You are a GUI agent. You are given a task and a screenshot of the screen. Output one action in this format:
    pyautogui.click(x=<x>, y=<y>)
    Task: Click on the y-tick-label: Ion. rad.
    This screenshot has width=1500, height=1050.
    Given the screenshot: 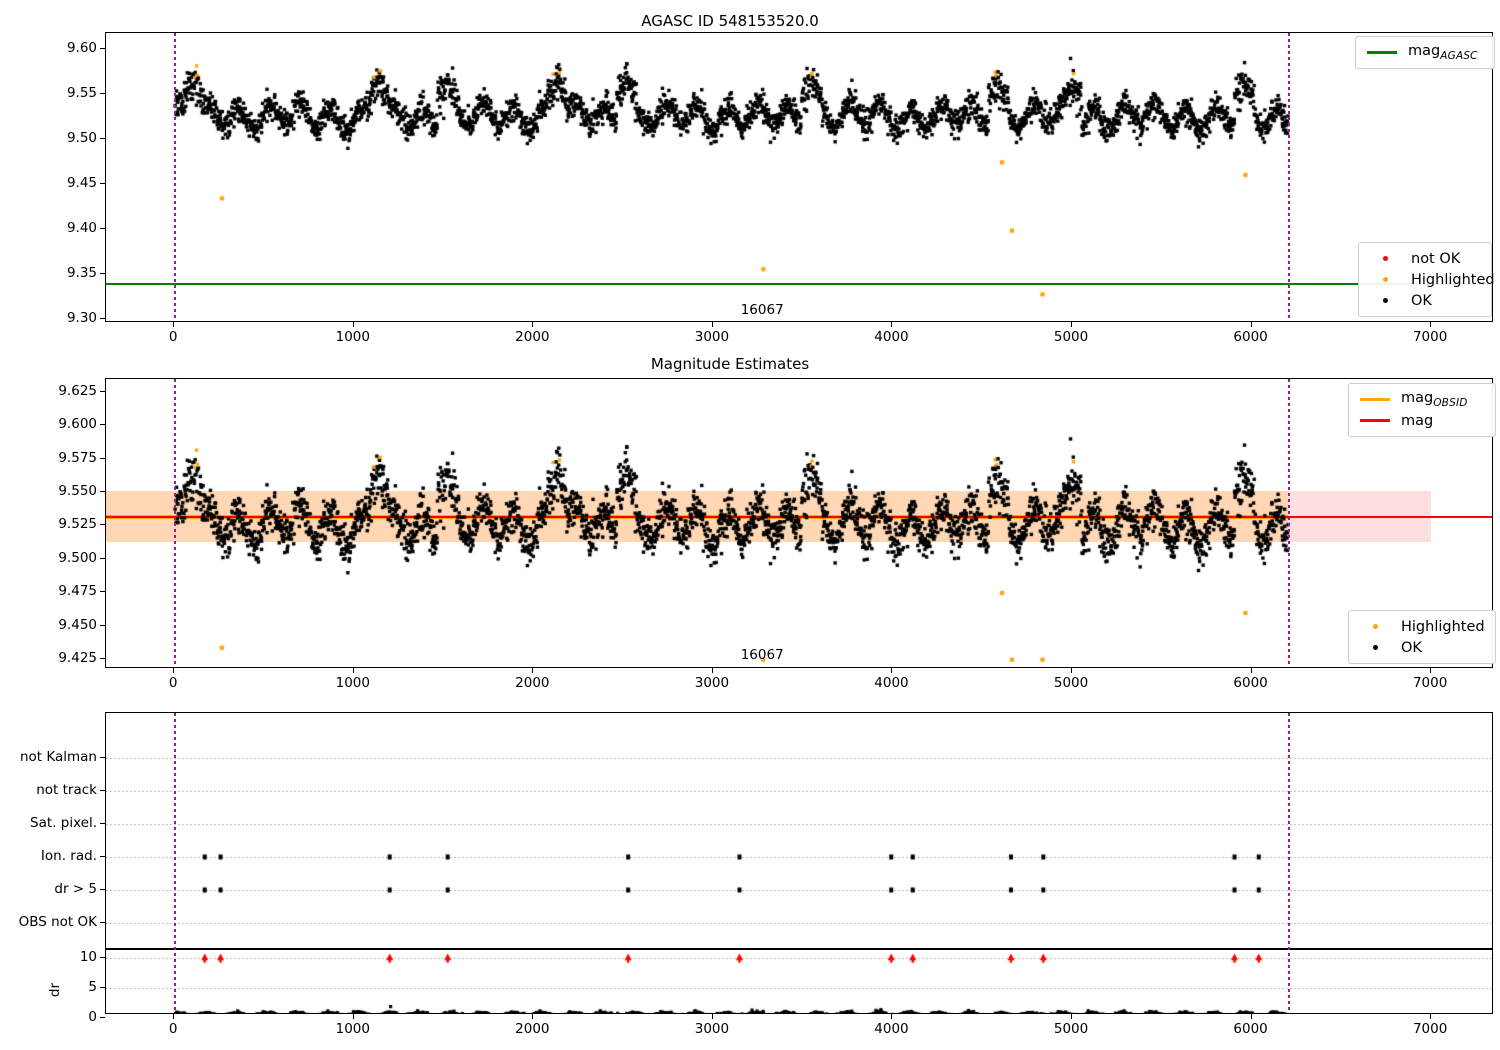 What is the action you would take?
    pyautogui.click(x=68, y=856)
    